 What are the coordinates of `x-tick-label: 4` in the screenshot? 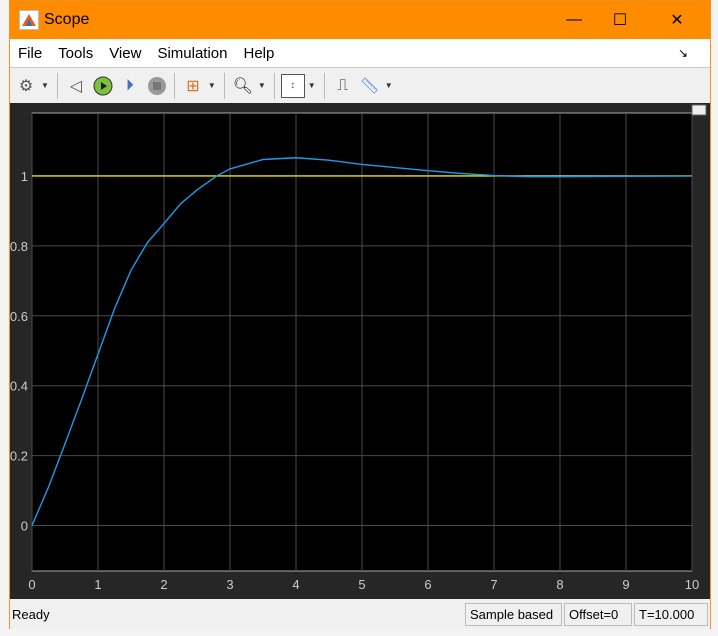 It's located at (295, 584).